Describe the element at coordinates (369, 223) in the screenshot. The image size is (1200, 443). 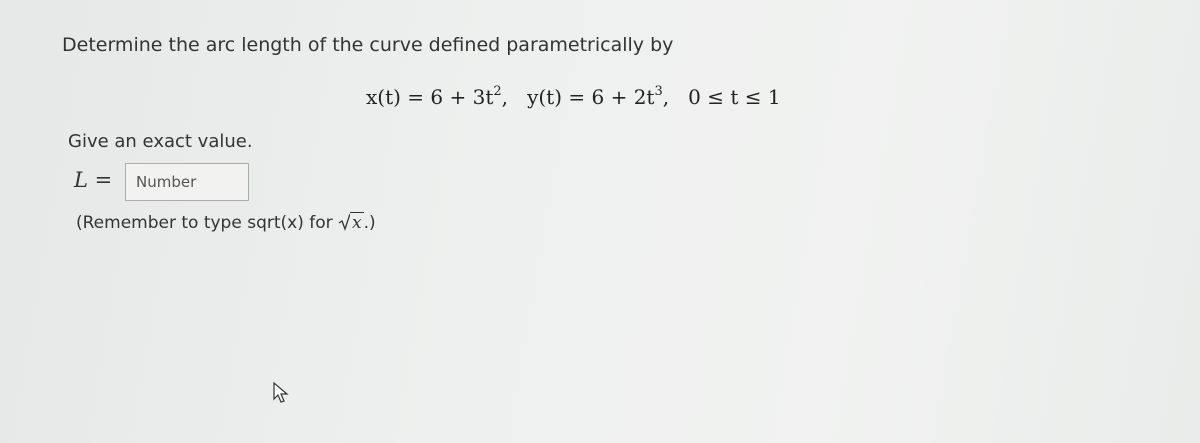
I see `hint-text: .)` at that location.